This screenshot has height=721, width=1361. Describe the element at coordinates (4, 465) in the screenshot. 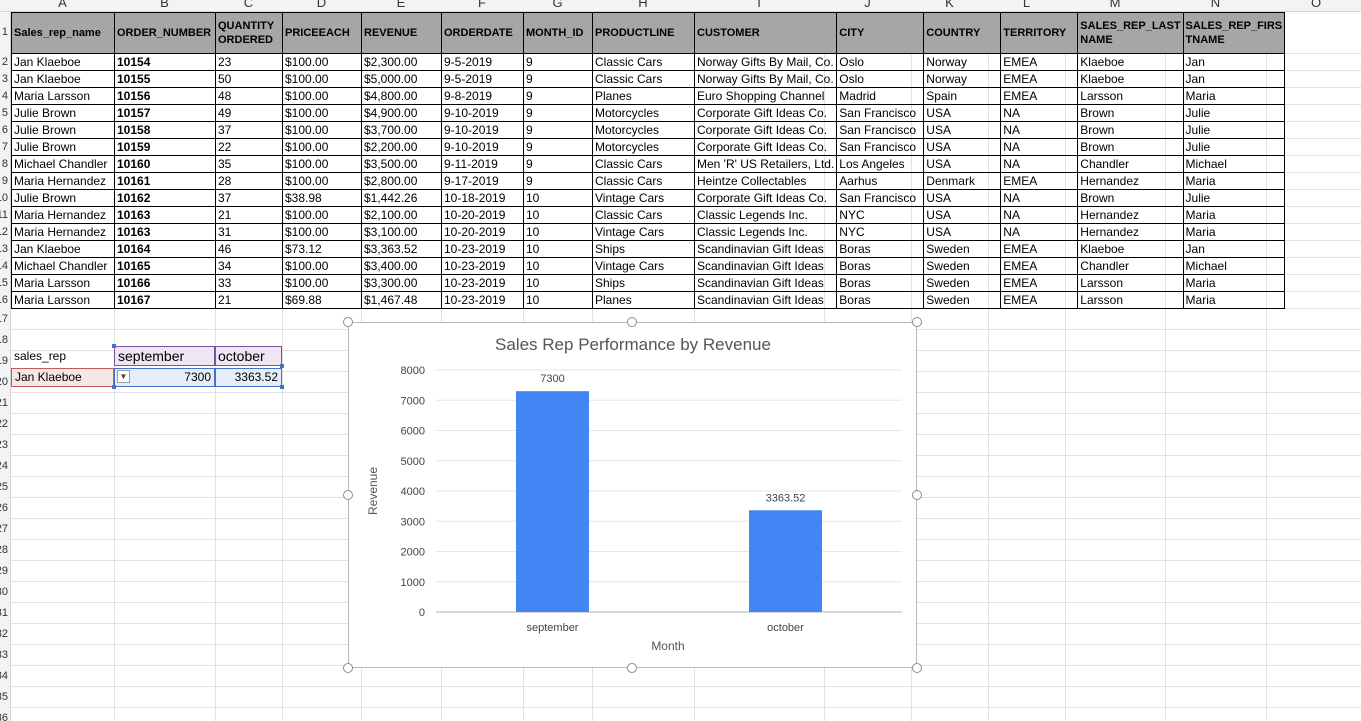

I see `row-header: 24` at that location.